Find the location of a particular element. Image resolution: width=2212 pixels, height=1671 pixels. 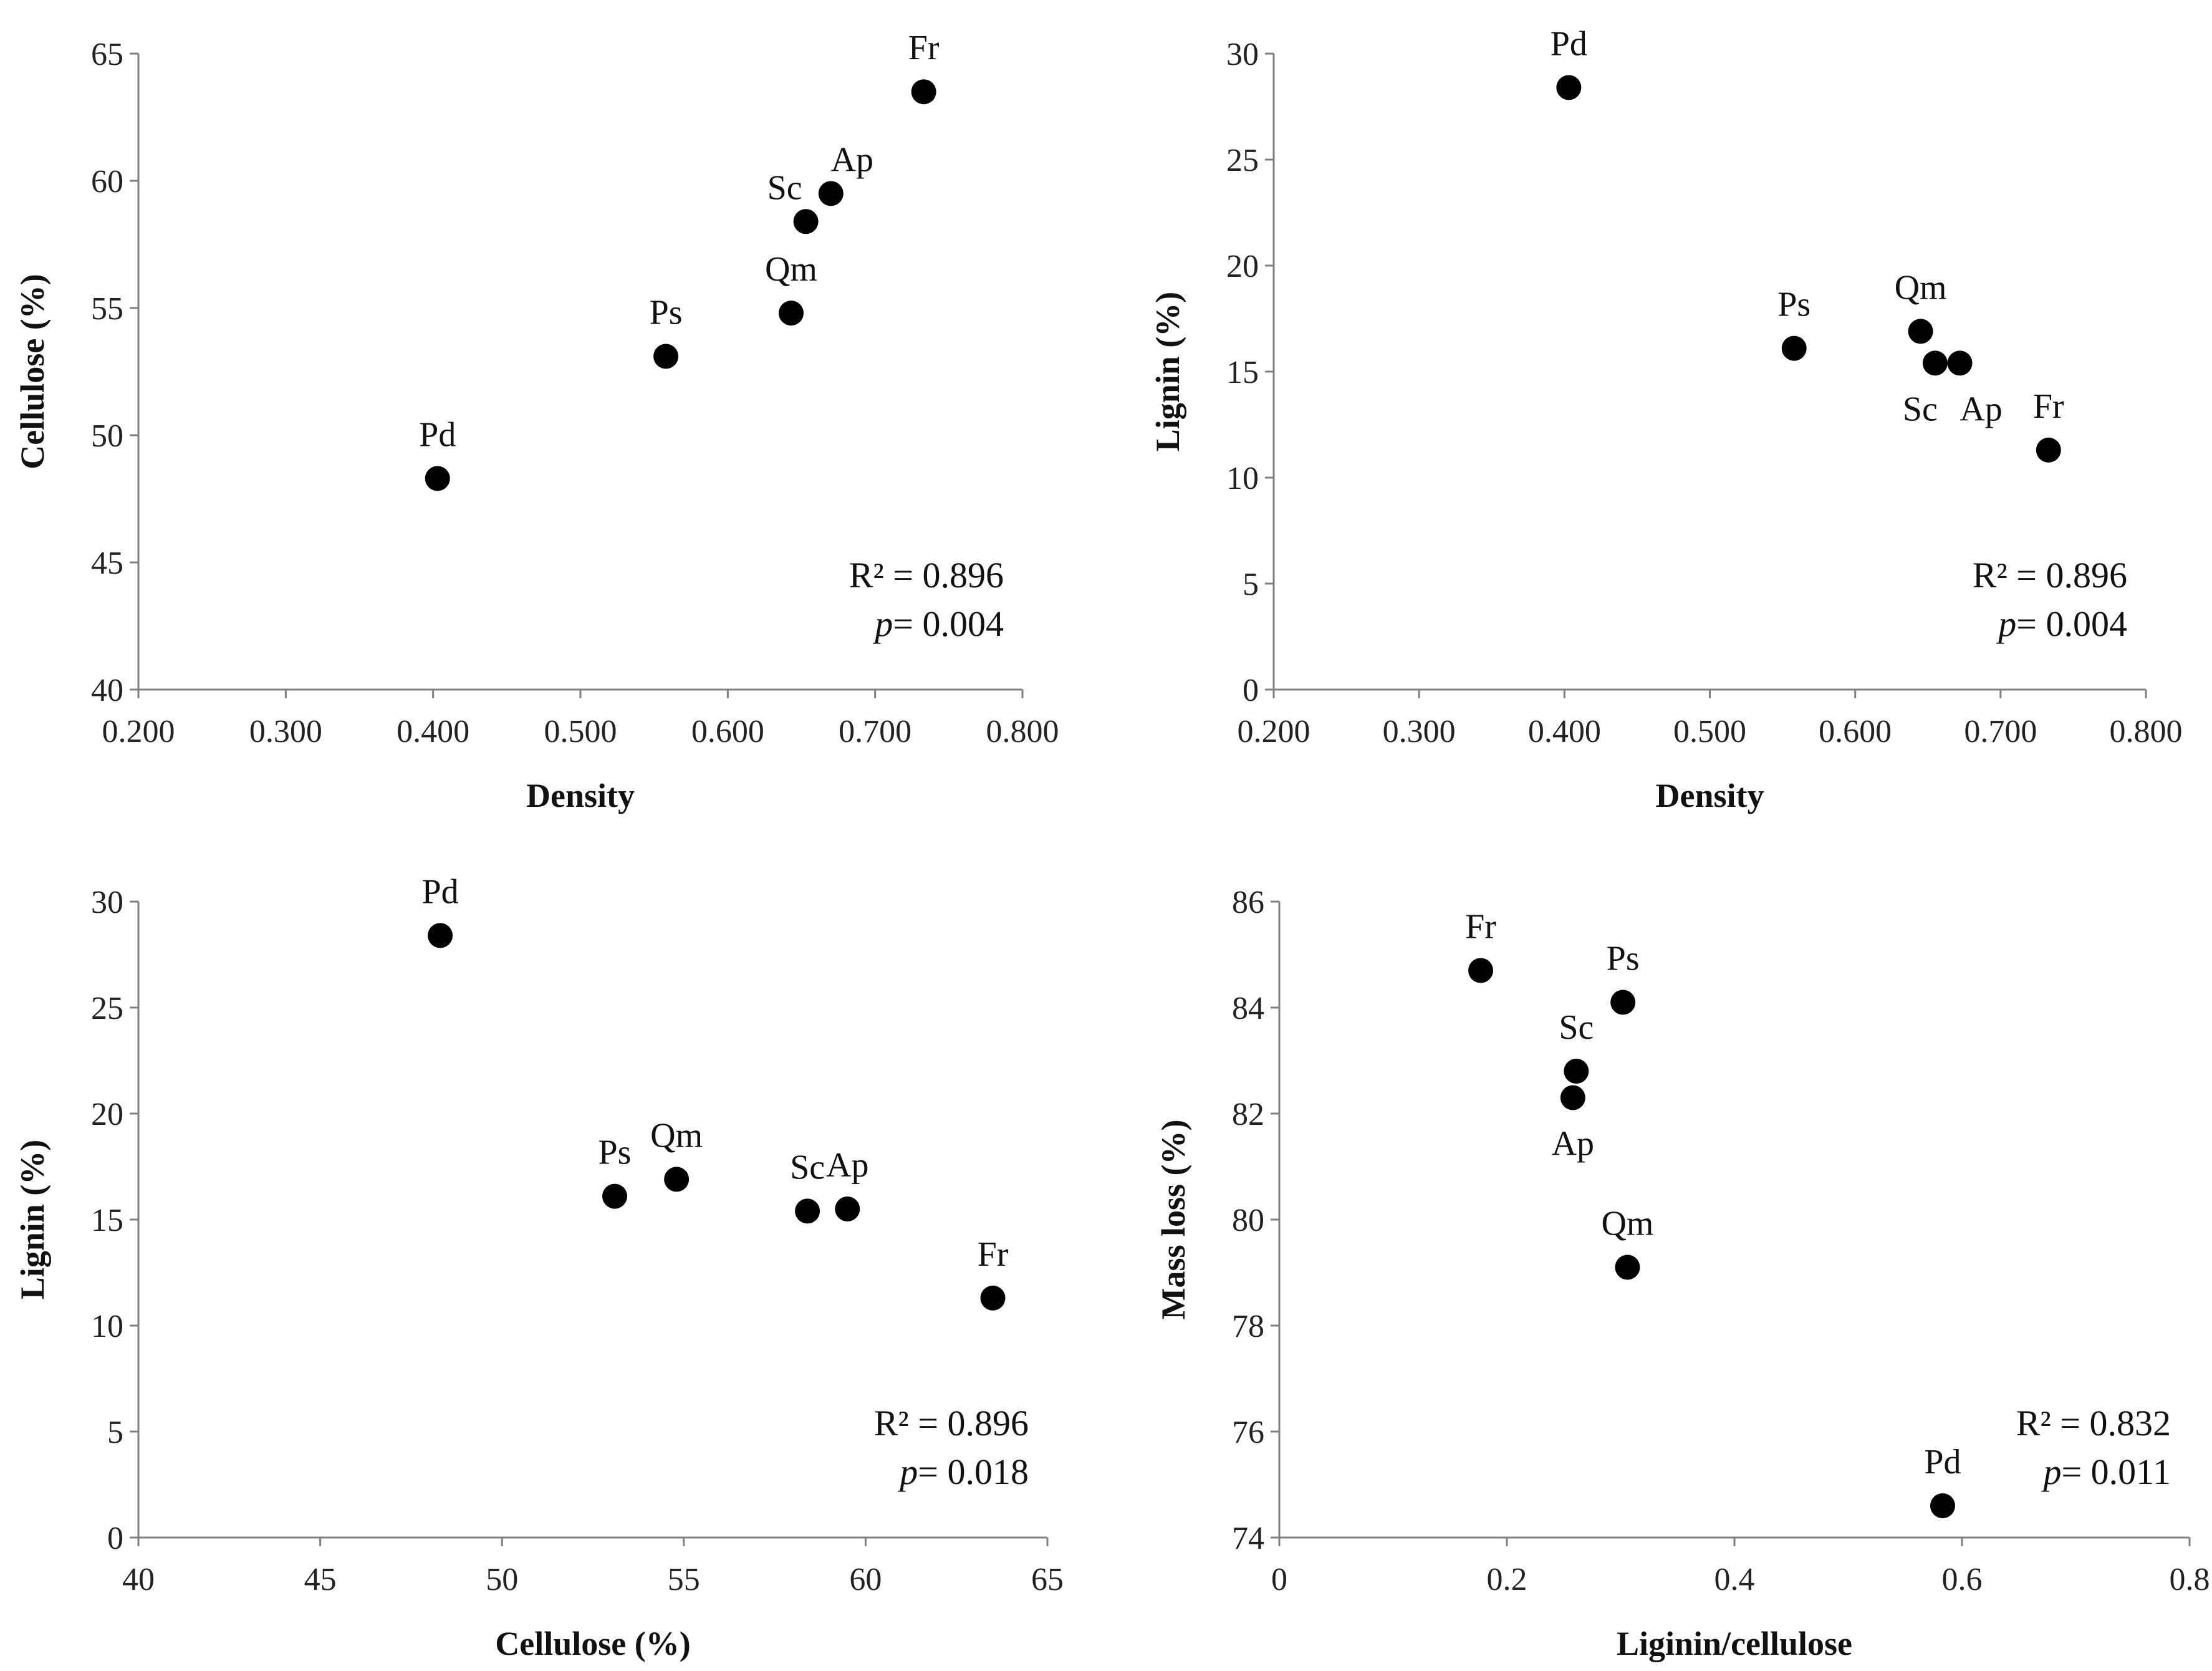

y-tick-label: 78 is located at coordinates (1248, 1326).